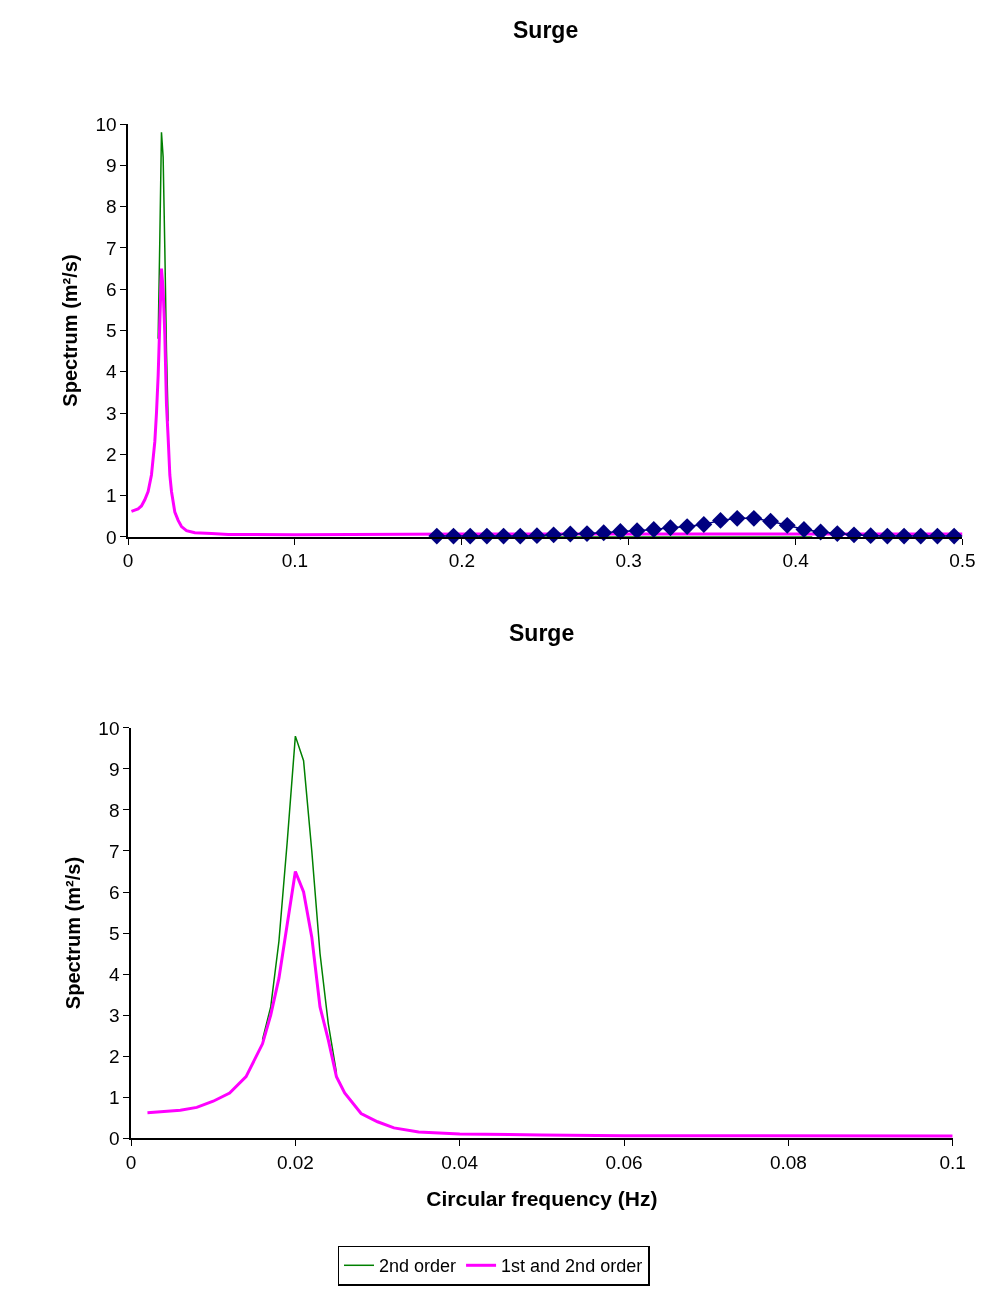 This screenshot has height=1303, width=995. Describe the element at coordinates (418, 1266) in the screenshot. I see `legend-label: 2nd order` at that location.